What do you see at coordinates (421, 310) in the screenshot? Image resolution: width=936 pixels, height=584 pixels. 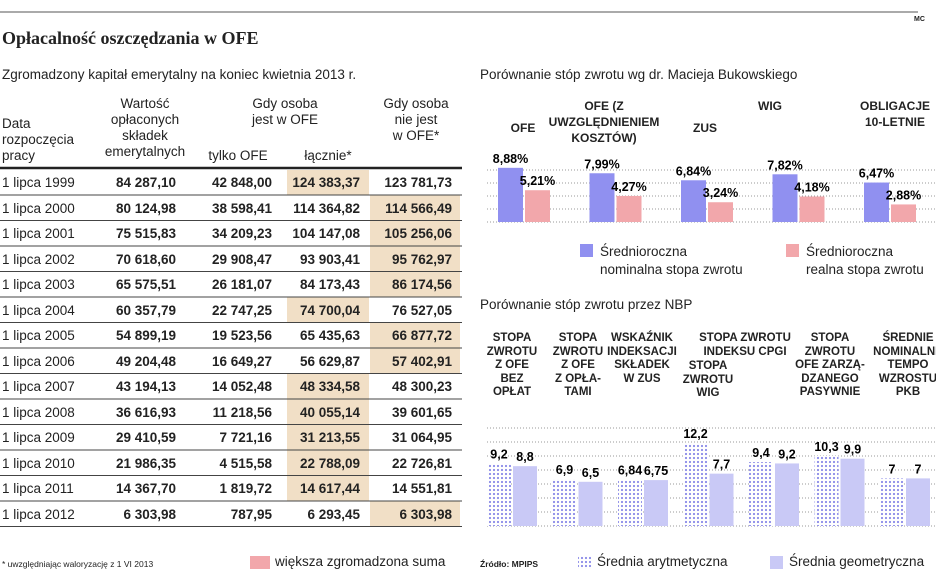 I see `table-cell: 76 527,05` at bounding box center [421, 310].